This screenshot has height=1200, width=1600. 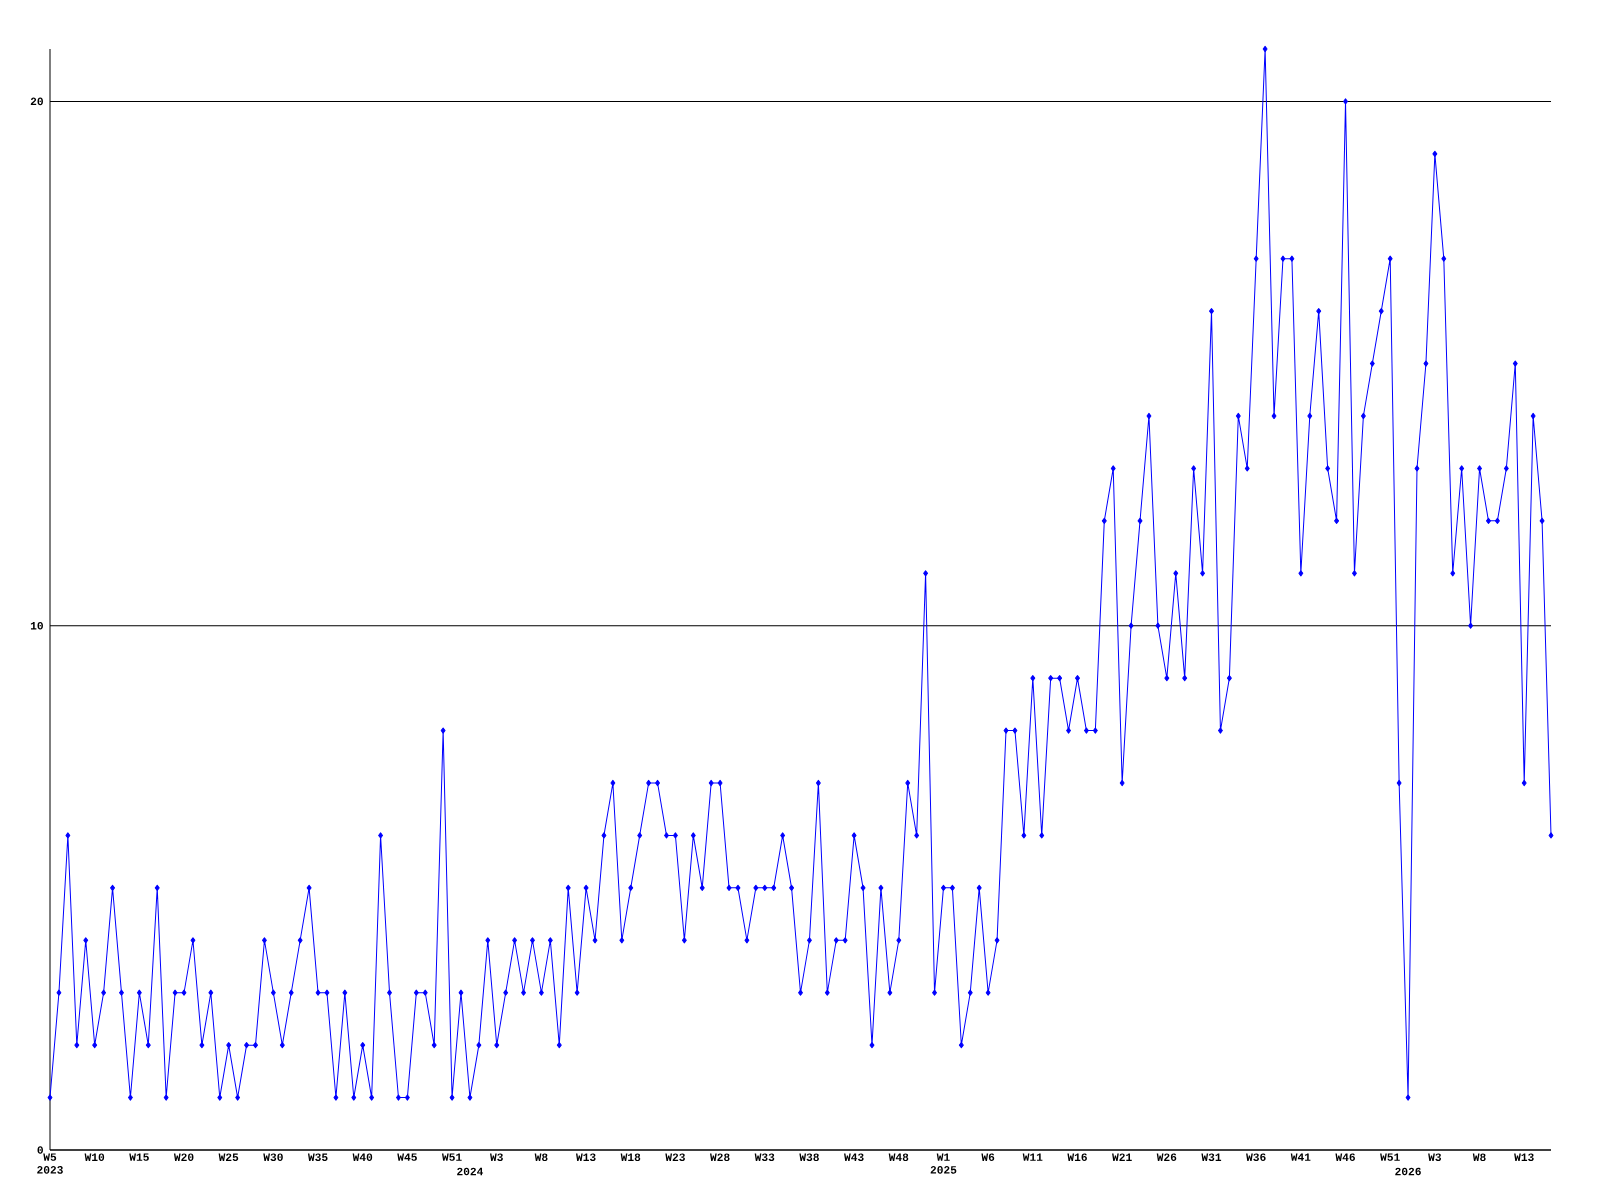 I want to click on x-tick-label: W28, so click(x=720, y=1157).